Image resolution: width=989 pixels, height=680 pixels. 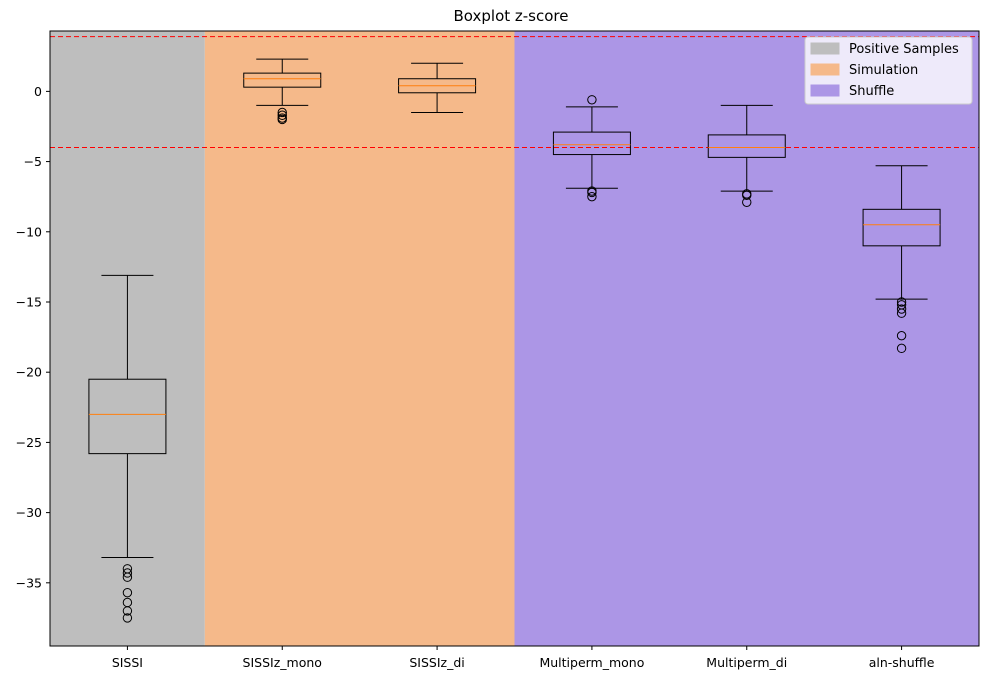 What do you see at coordinates (282, 91) in the screenshot?
I see `box-sissiz_mono` at bounding box center [282, 91].